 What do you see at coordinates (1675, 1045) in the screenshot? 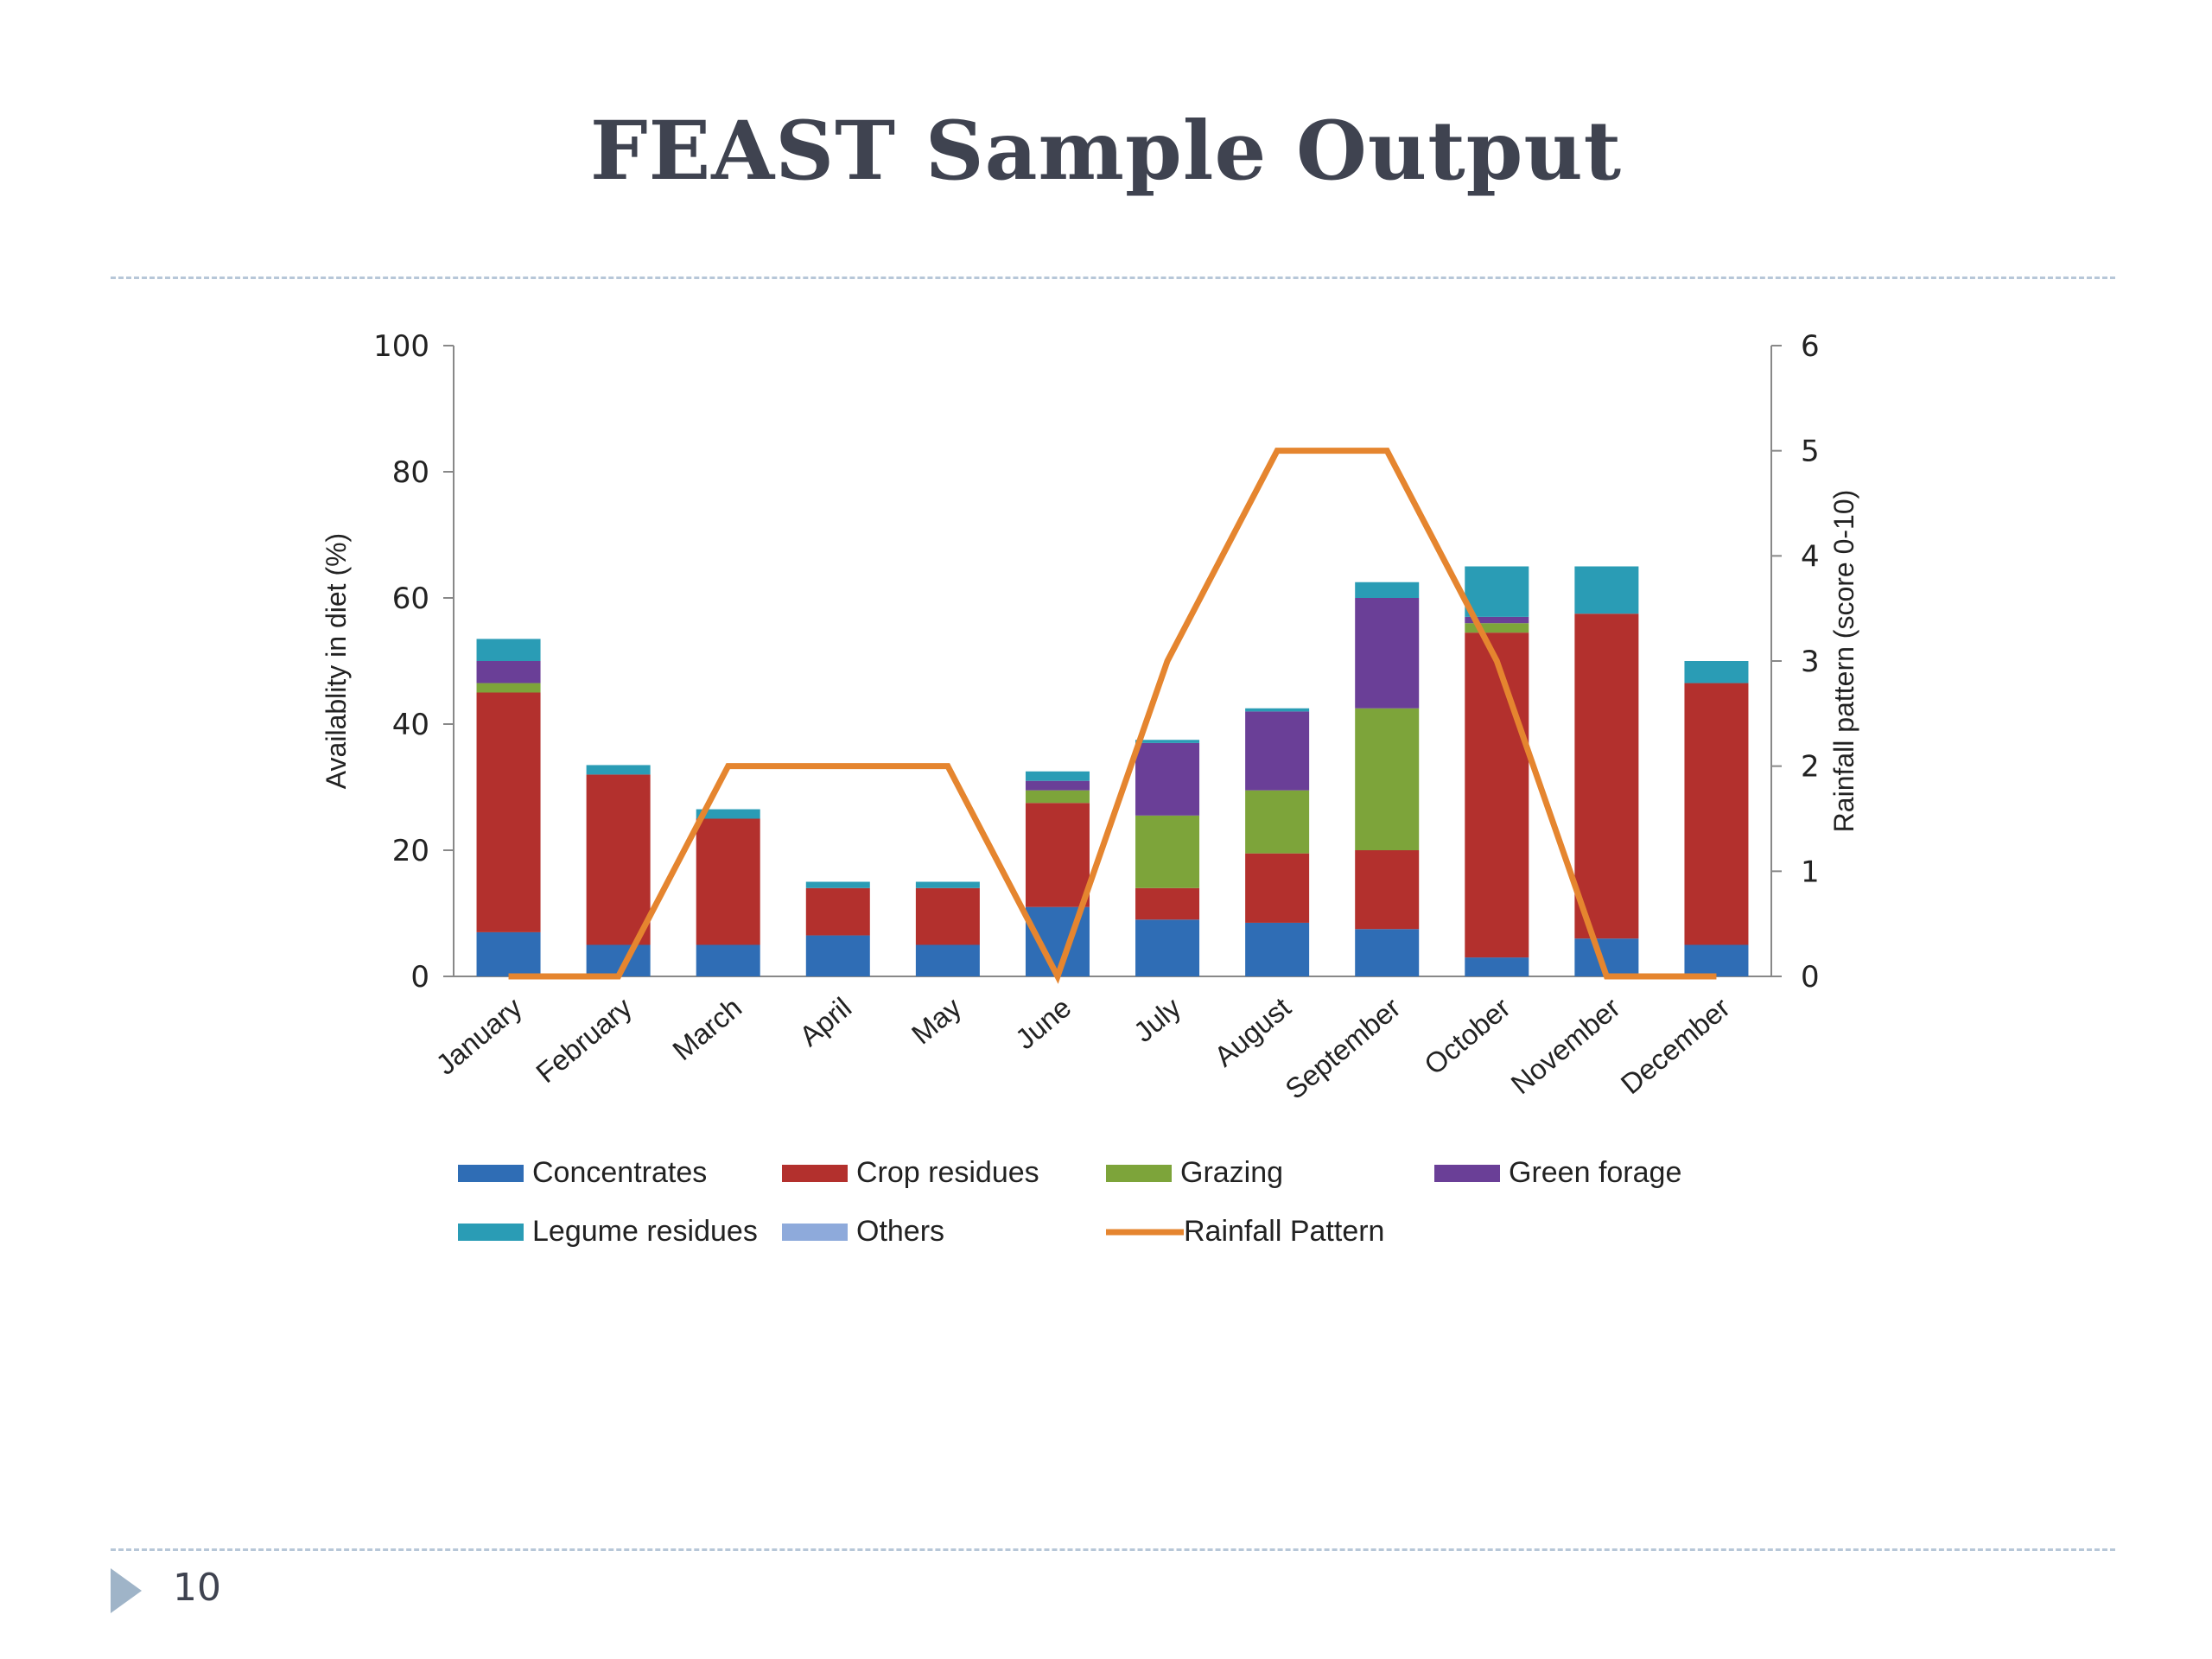
I see `x-tick-label: December` at bounding box center [1675, 1045].